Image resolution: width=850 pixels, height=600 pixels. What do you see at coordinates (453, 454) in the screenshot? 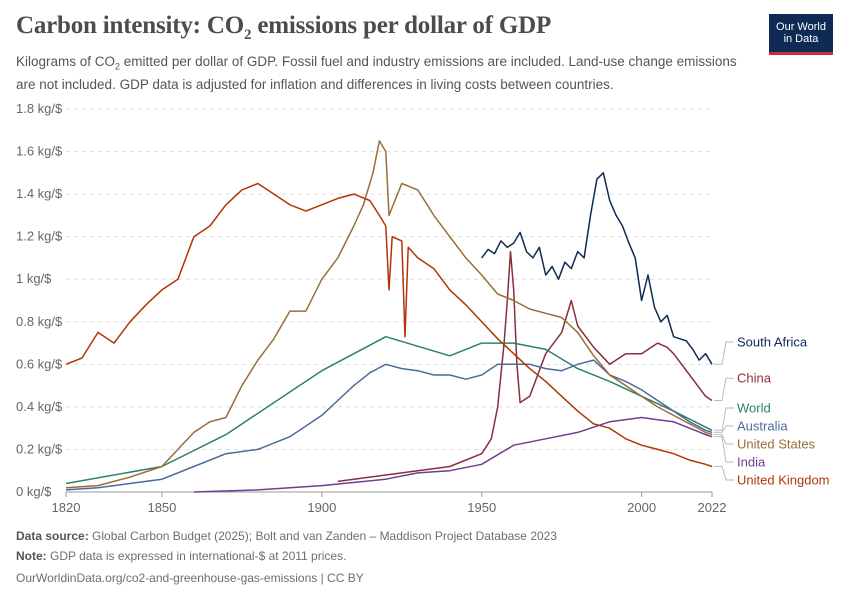
I see `series-line-india` at bounding box center [453, 454].